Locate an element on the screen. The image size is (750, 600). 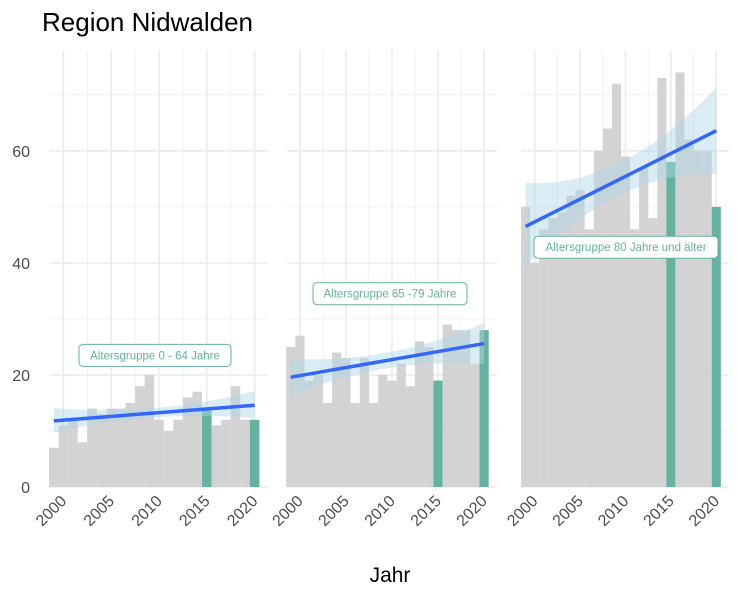
annotation-label: Altersgruppe 0 - 64 Jahre is located at coordinates (155, 356).